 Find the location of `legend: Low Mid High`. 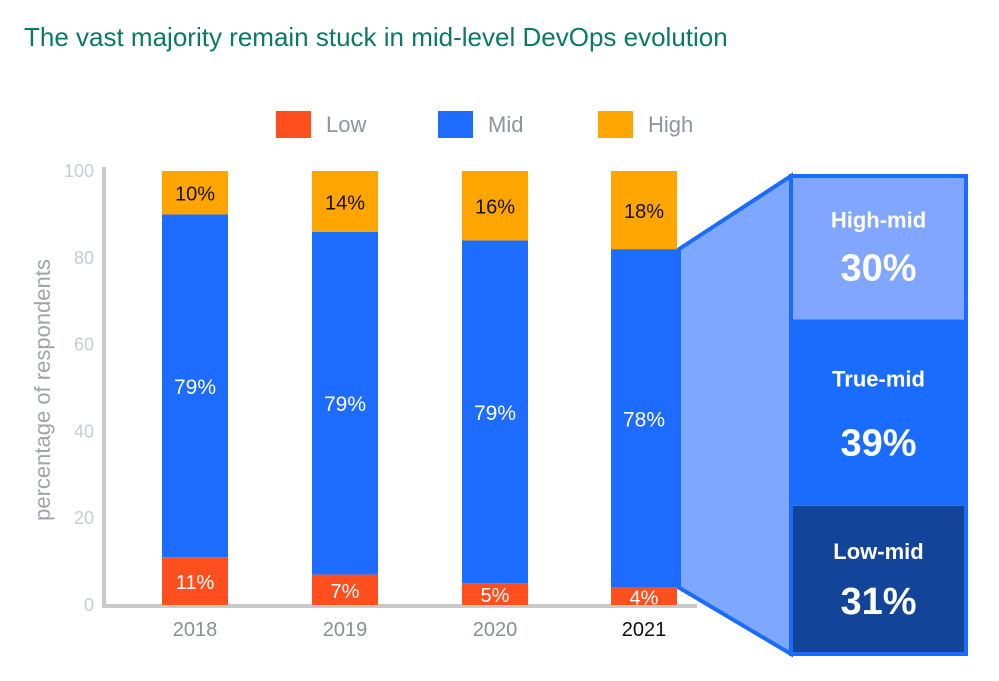

legend: Low Mid High is located at coordinates (484, 124).